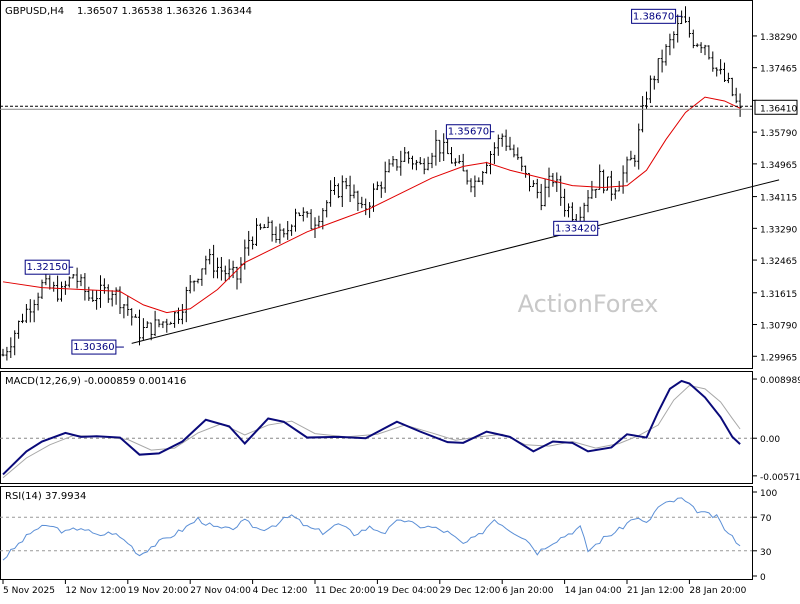 This screenshot has height=604, width=800. What do you see at coordinates (778, 230) in the screenshot?
I see `price-tick-label: 1.33290` at bounding box center [778, 230].